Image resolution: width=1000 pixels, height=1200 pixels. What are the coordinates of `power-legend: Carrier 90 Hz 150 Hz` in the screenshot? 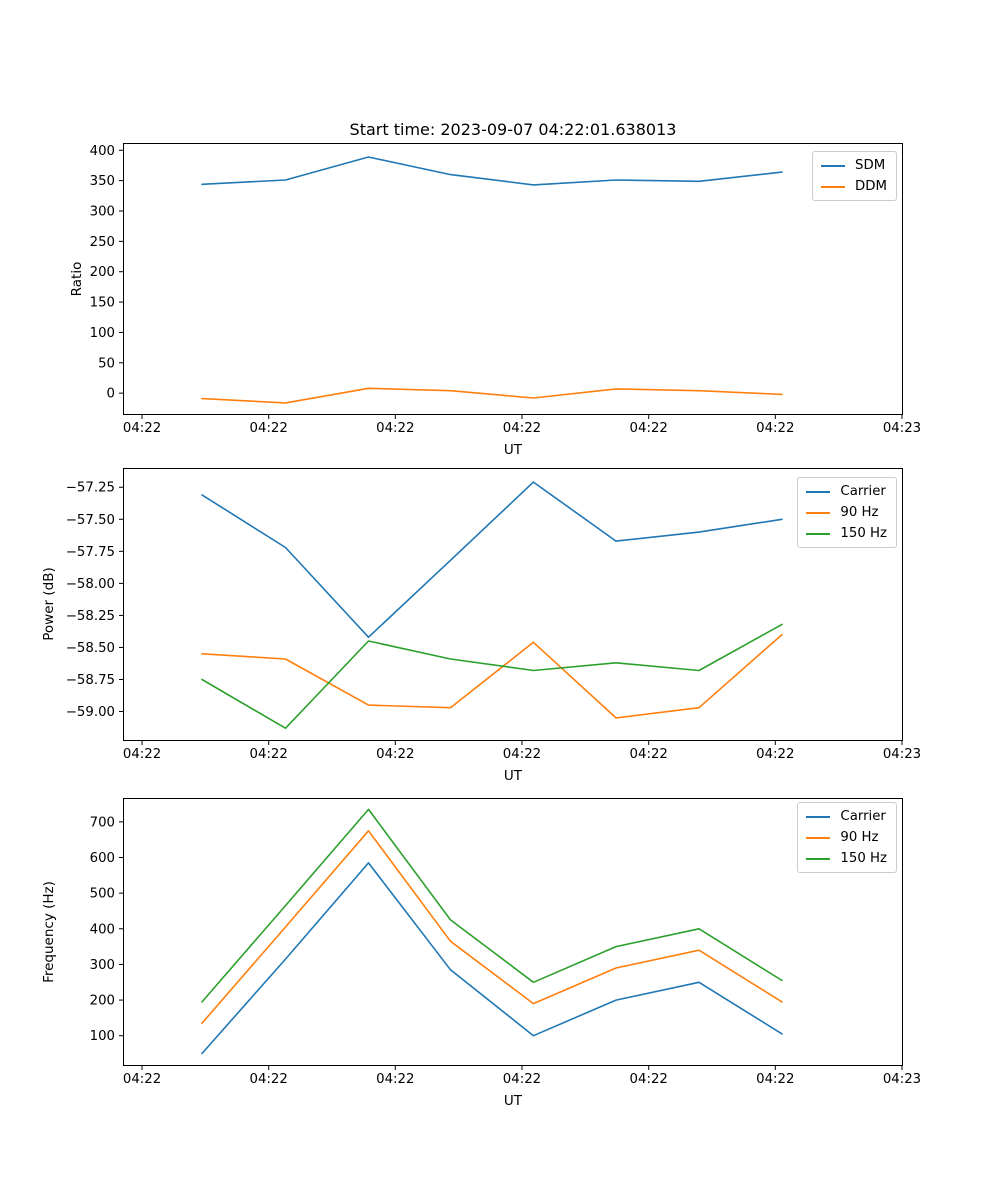 It's located at (847, 512).